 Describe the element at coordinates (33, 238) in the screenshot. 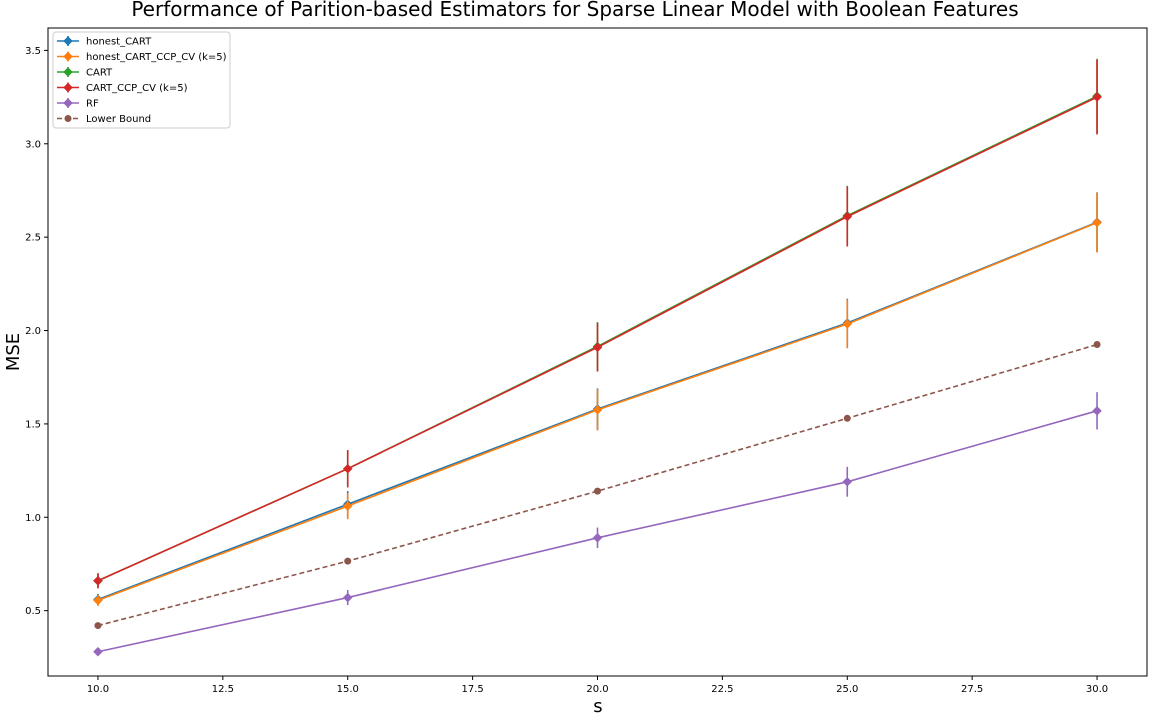

I see `y-tick-label: 2.5` at that location.